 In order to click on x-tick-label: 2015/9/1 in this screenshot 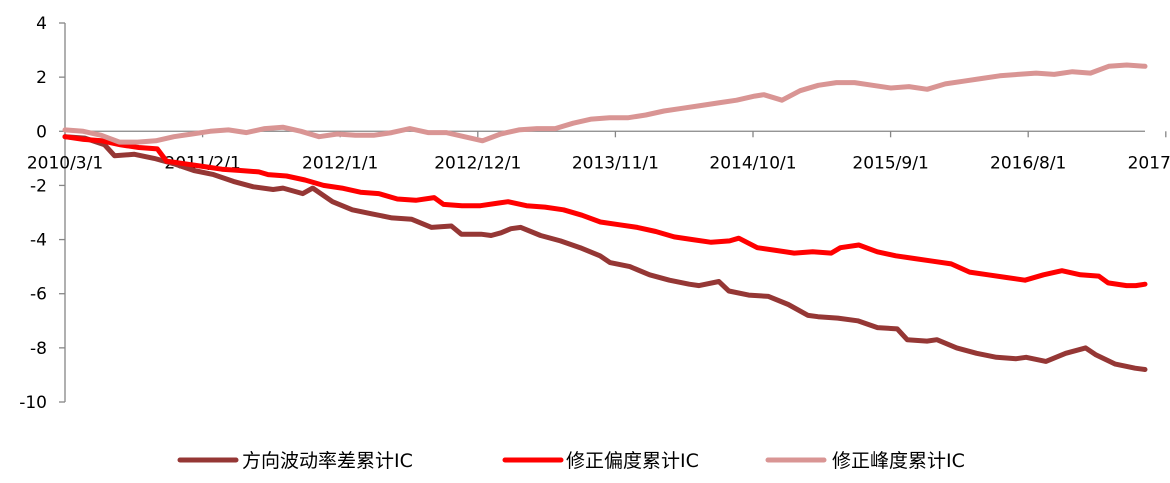, I will do `click(890, 163)`.